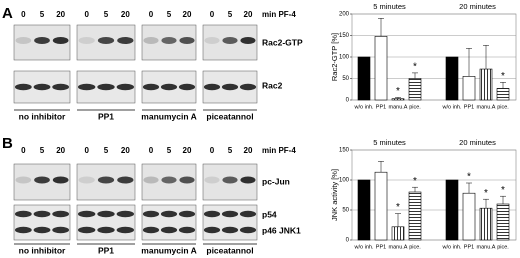  What do you see at coordinates (106, 116) in the screenshot?
I see `group-label: PP1` at bounding box center [106, 116].